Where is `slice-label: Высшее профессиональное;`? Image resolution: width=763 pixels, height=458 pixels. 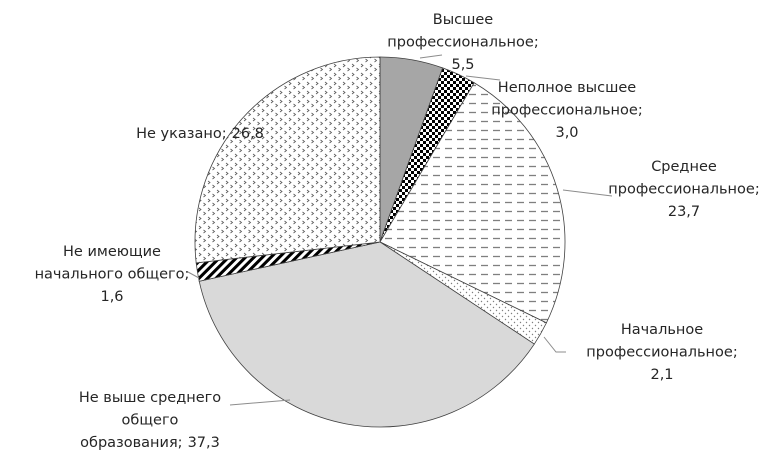
slice-label: Высшее профессиональное; is located at coordinates (462, 31).